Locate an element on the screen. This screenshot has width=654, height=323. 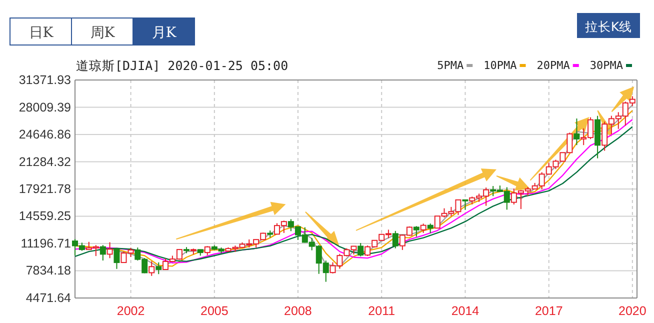
y-tick-label: 4471.64 is located at coordinates (49, 298).